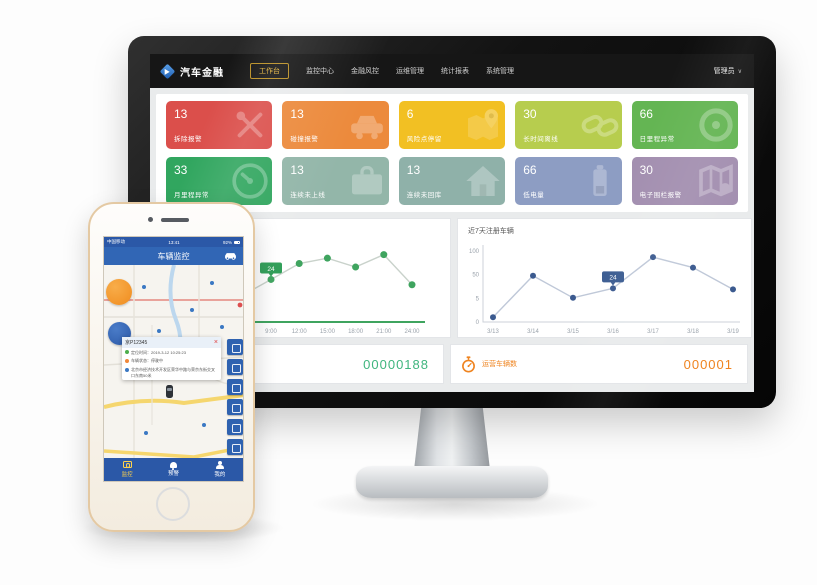 Image resolution: width=817 pixels, height=585 pixels. What do you see at coordinates (452, 125) in the screenshot?
I see `tile-risk-point-stay: 6 风险点停留` at bounding box center [452, 125].